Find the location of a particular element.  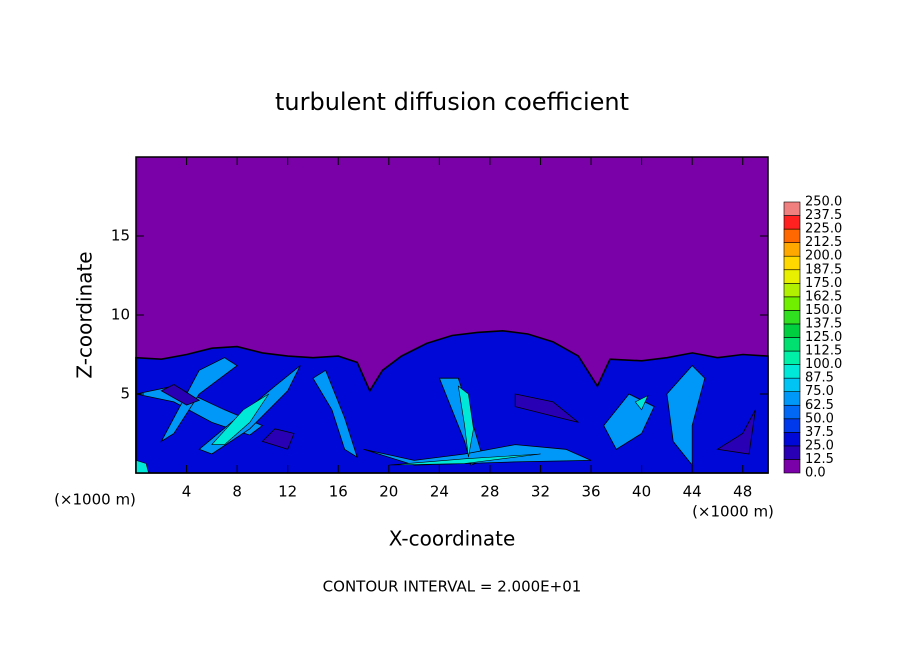

colorbar-label: 12.5 is located at coordinates (819, 459).